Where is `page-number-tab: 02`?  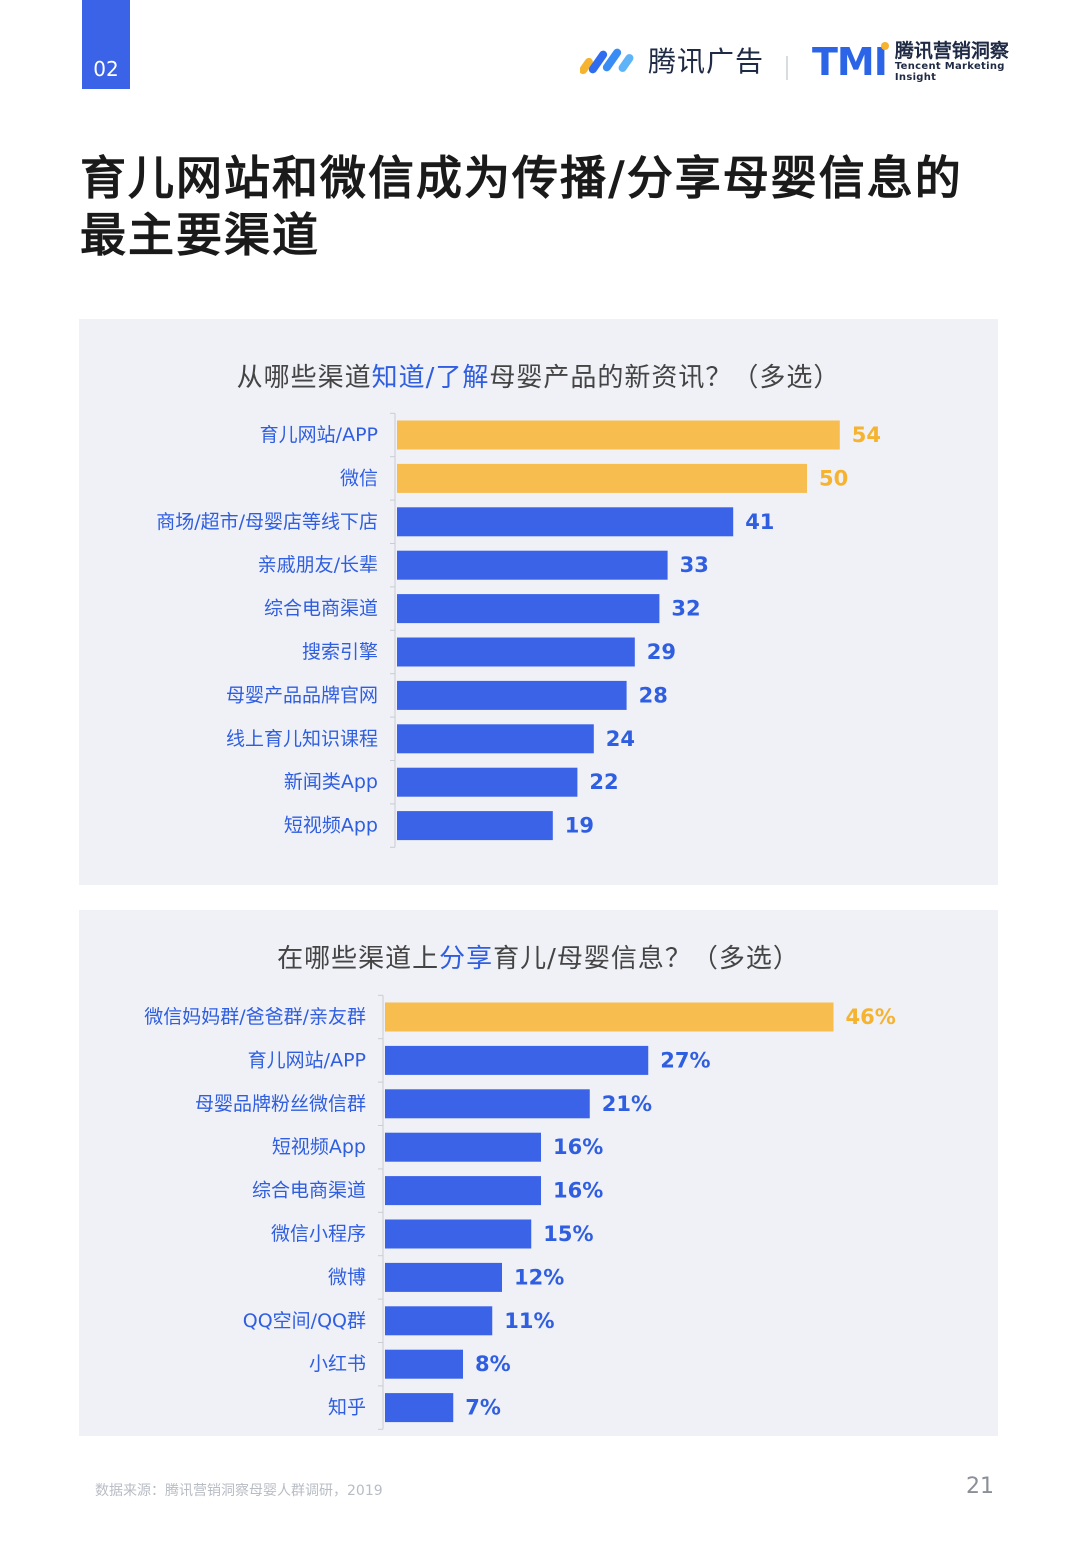 page-number-tab: 02 is located at coordinates (106, 44).